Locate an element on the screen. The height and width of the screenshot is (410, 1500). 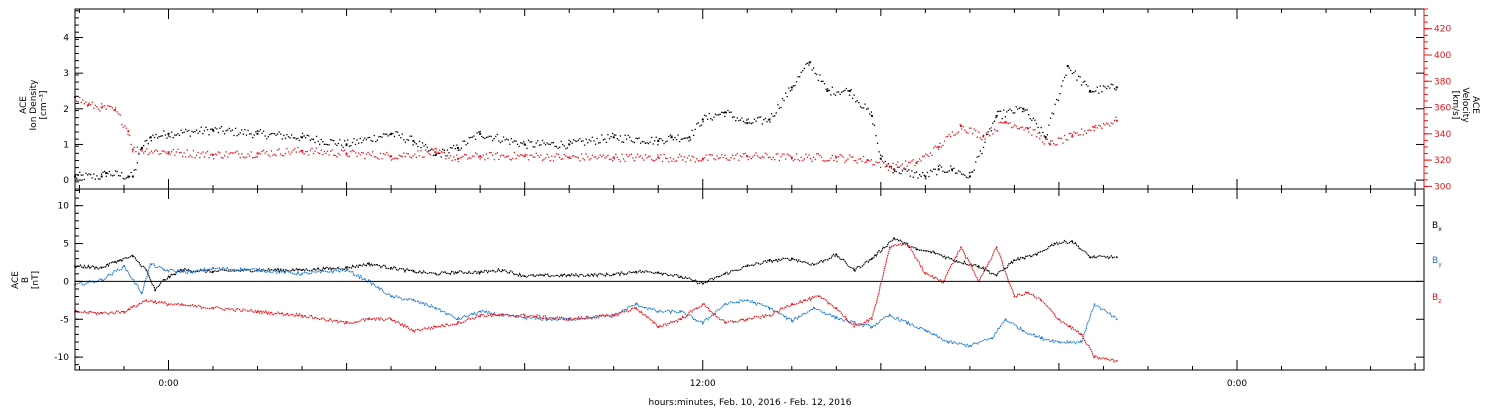
x-tick-label-2: 0:00 is located at coordinates (1237, 384).